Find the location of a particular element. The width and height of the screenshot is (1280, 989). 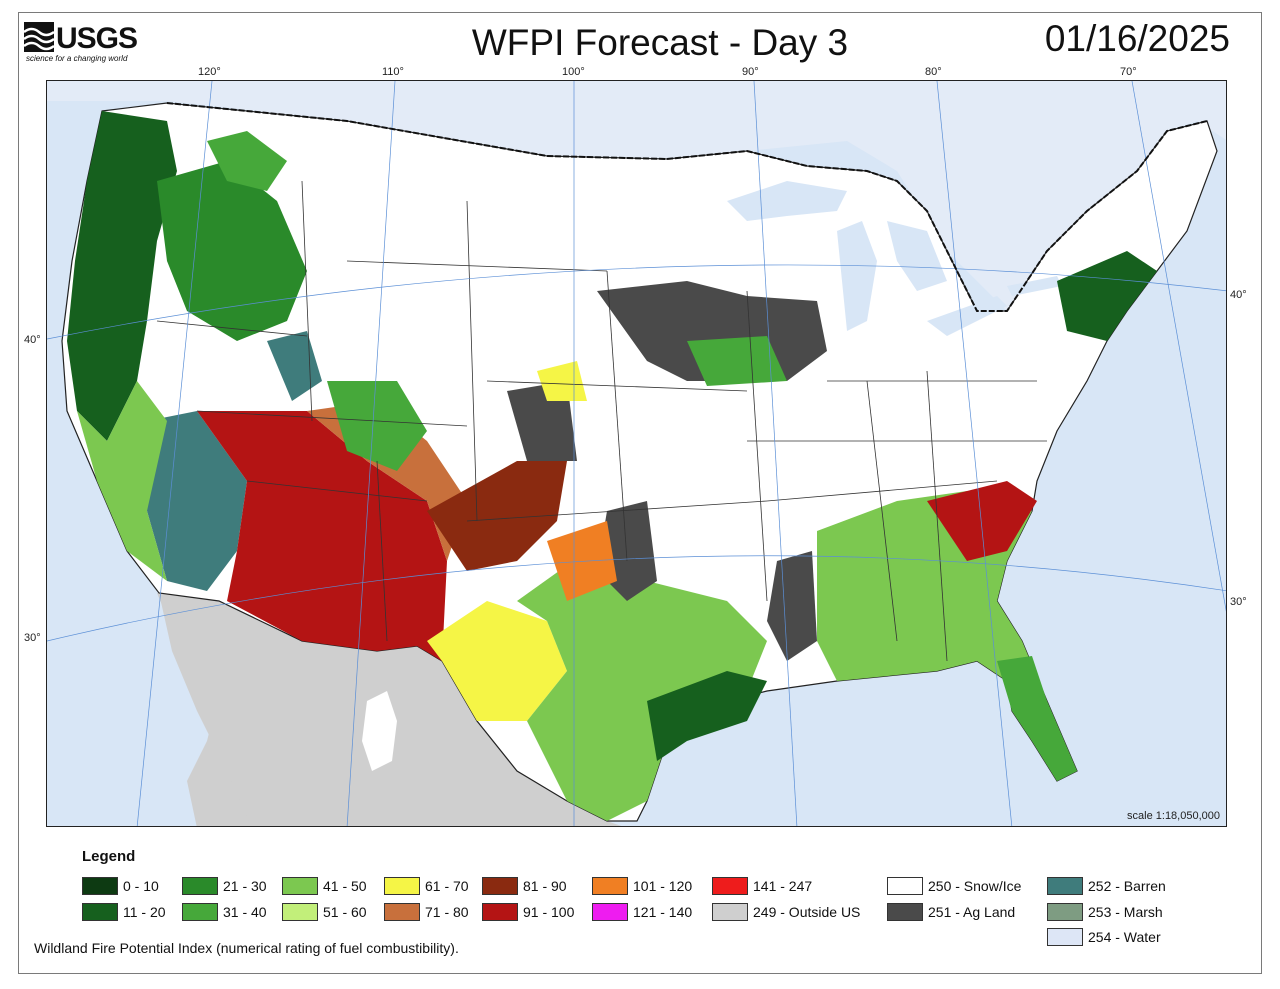

legend-item-252-barren: 252 - Barren is located at coordinates (1106, 886).